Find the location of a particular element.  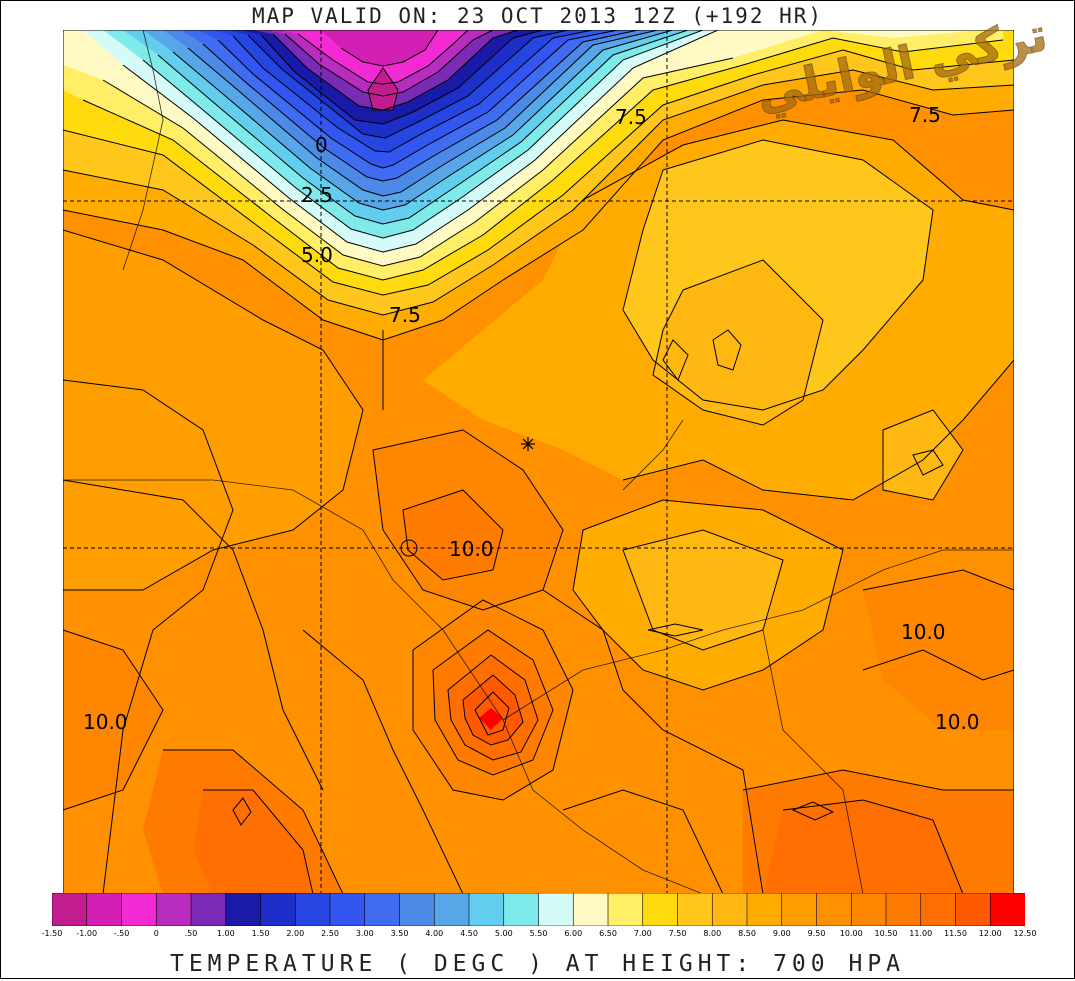

colorbar-tick-label: 1.00 is located at coordinates (225, 933).